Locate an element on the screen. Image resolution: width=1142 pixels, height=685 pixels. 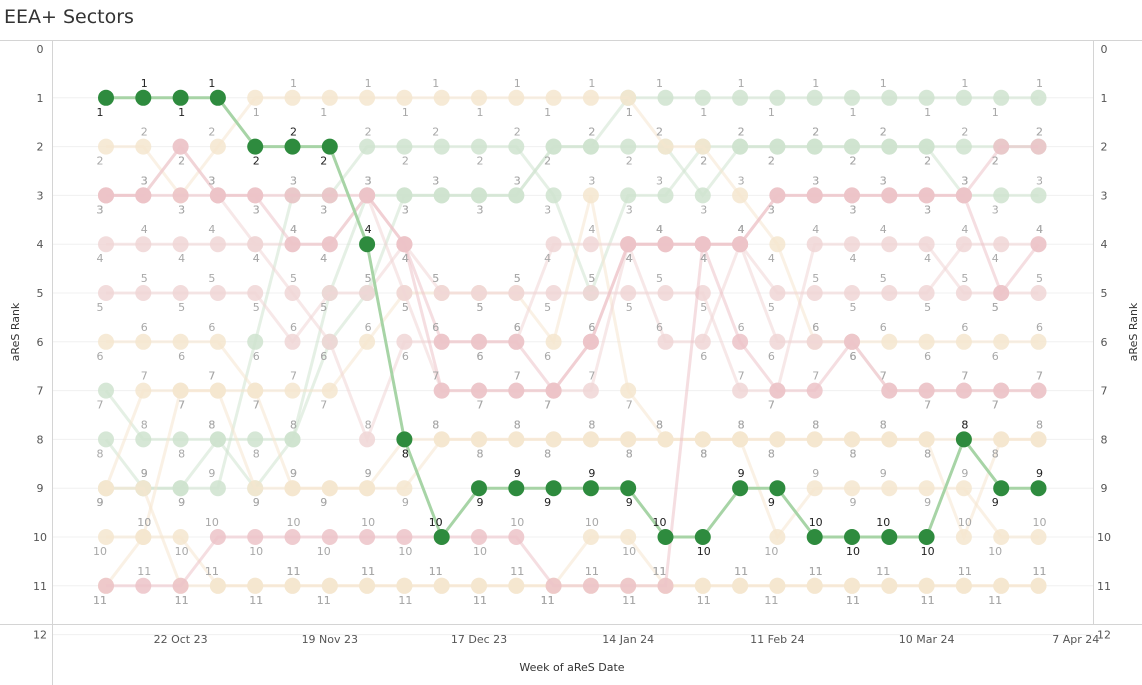
data-label: 10 is located at coordinates (995, 551).